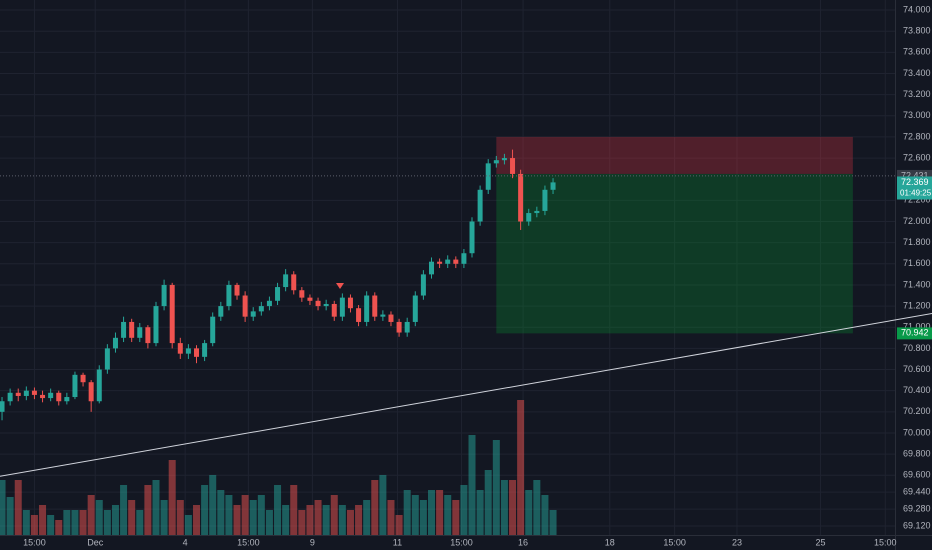 The image size is (932, 550). What do you see at coordinates (917, 242) in the screenshot?
I see `y-tick-label: 71.800` at bounding box center [917, 242].